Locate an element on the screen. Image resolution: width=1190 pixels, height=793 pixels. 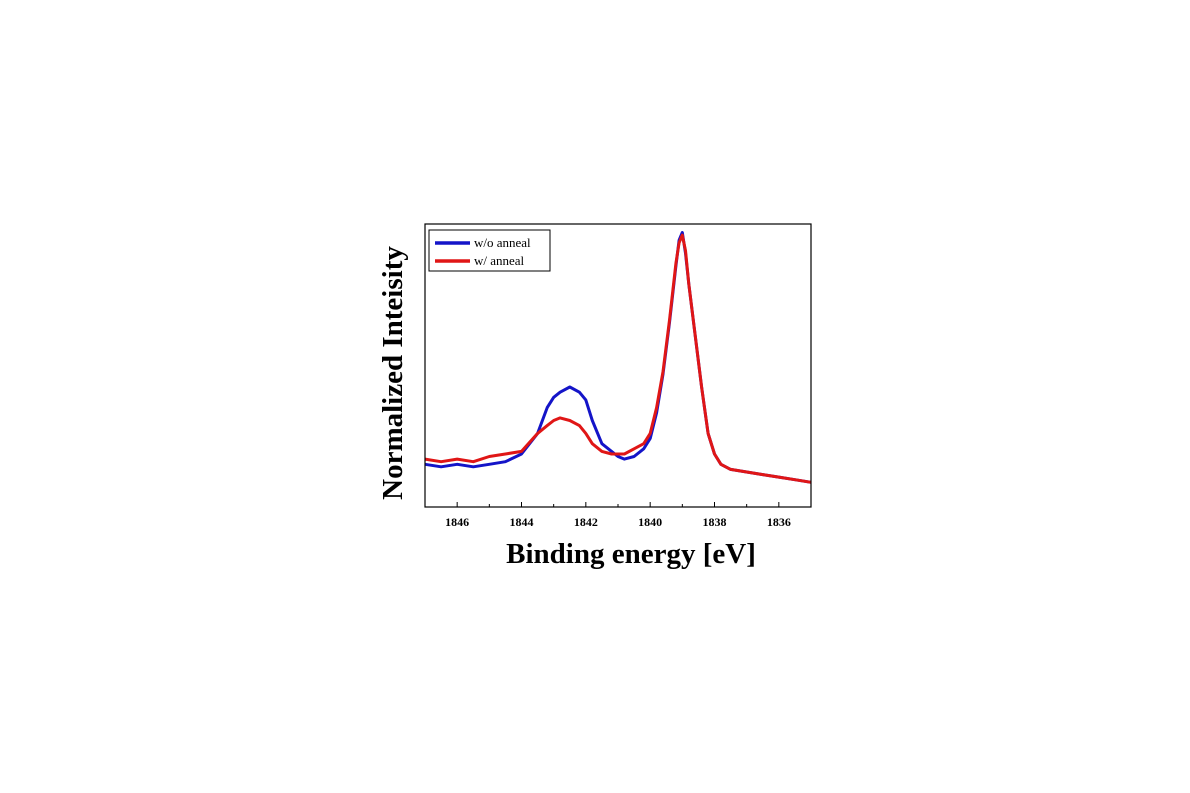
legend-box is located at coordinates (489, 250).